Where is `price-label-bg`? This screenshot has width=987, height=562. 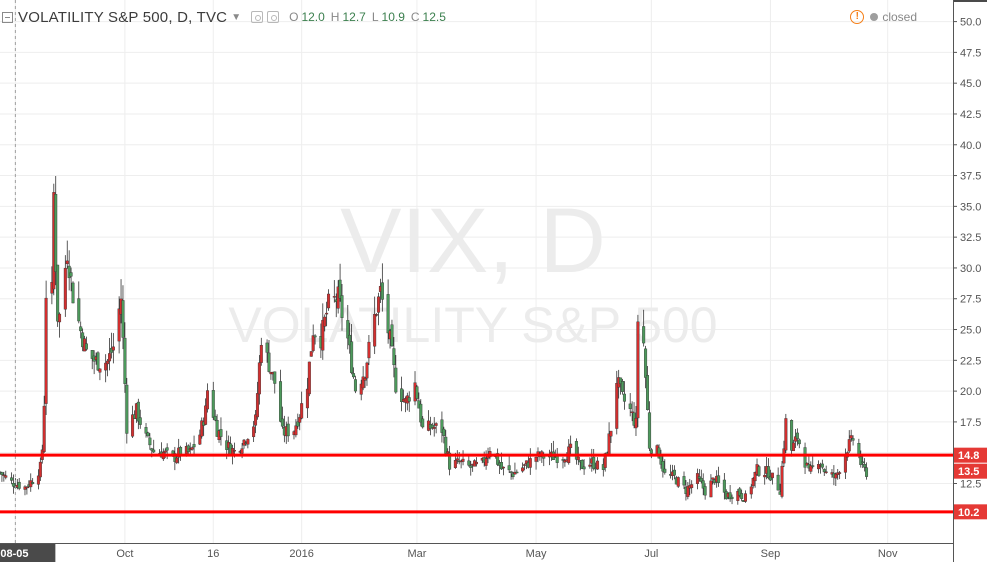
price-label-bg is located at coordinates (970, 471).